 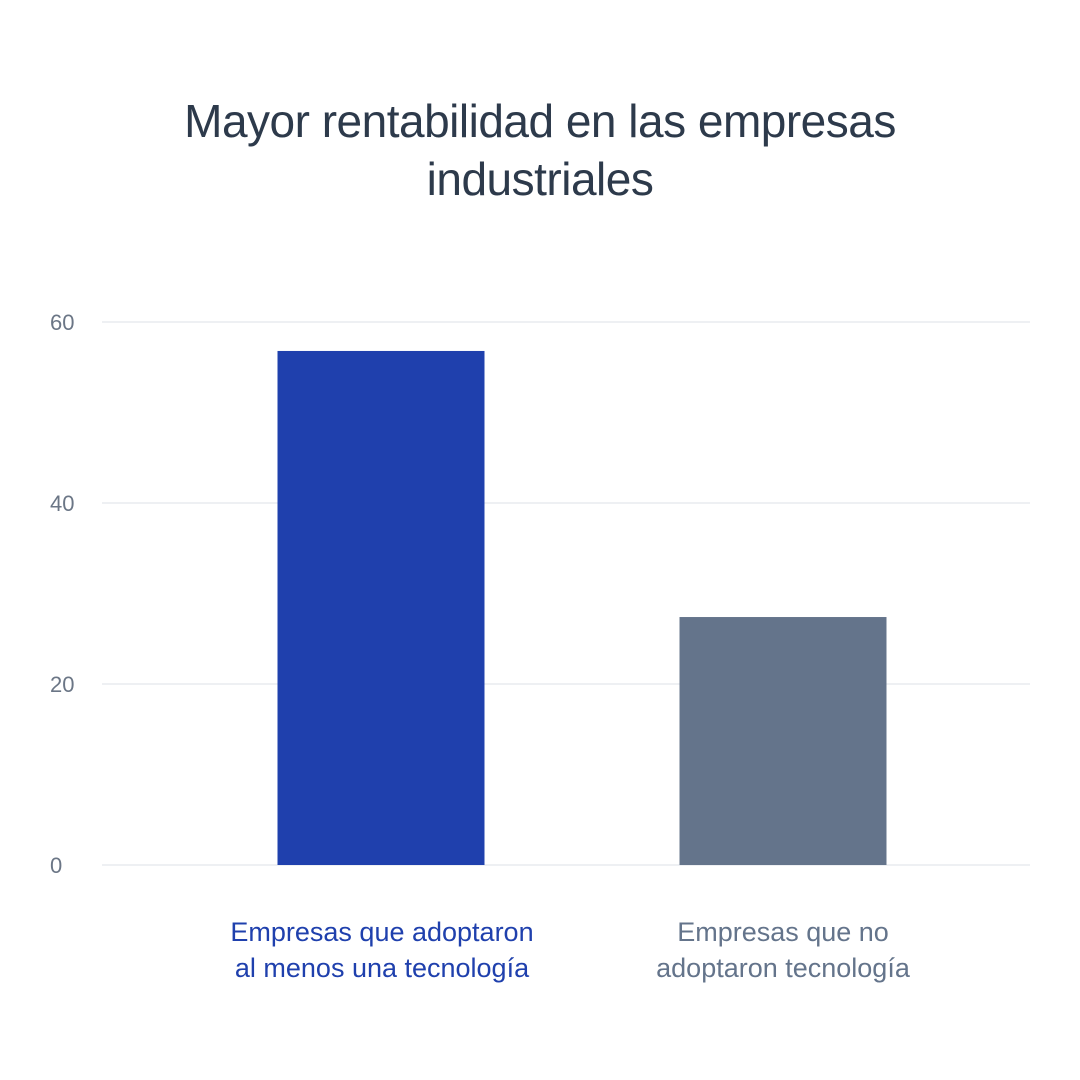 I want to click on y-tick-label-60: 60, so click(x=62, y=322).